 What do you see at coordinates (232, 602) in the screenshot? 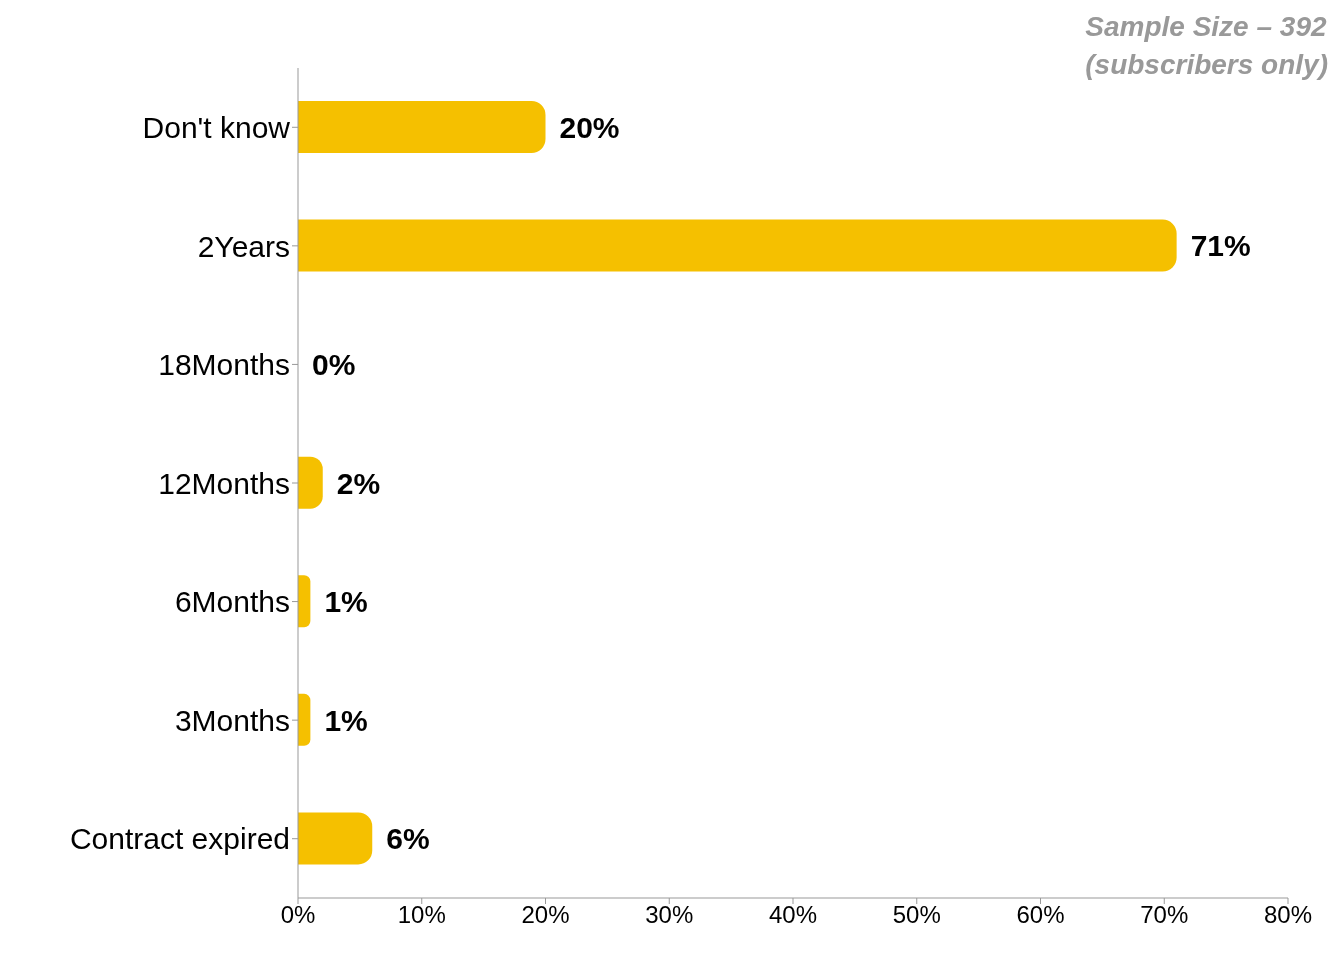
I see `y-tick-label: 6Months` at bounding box center [232, 602].